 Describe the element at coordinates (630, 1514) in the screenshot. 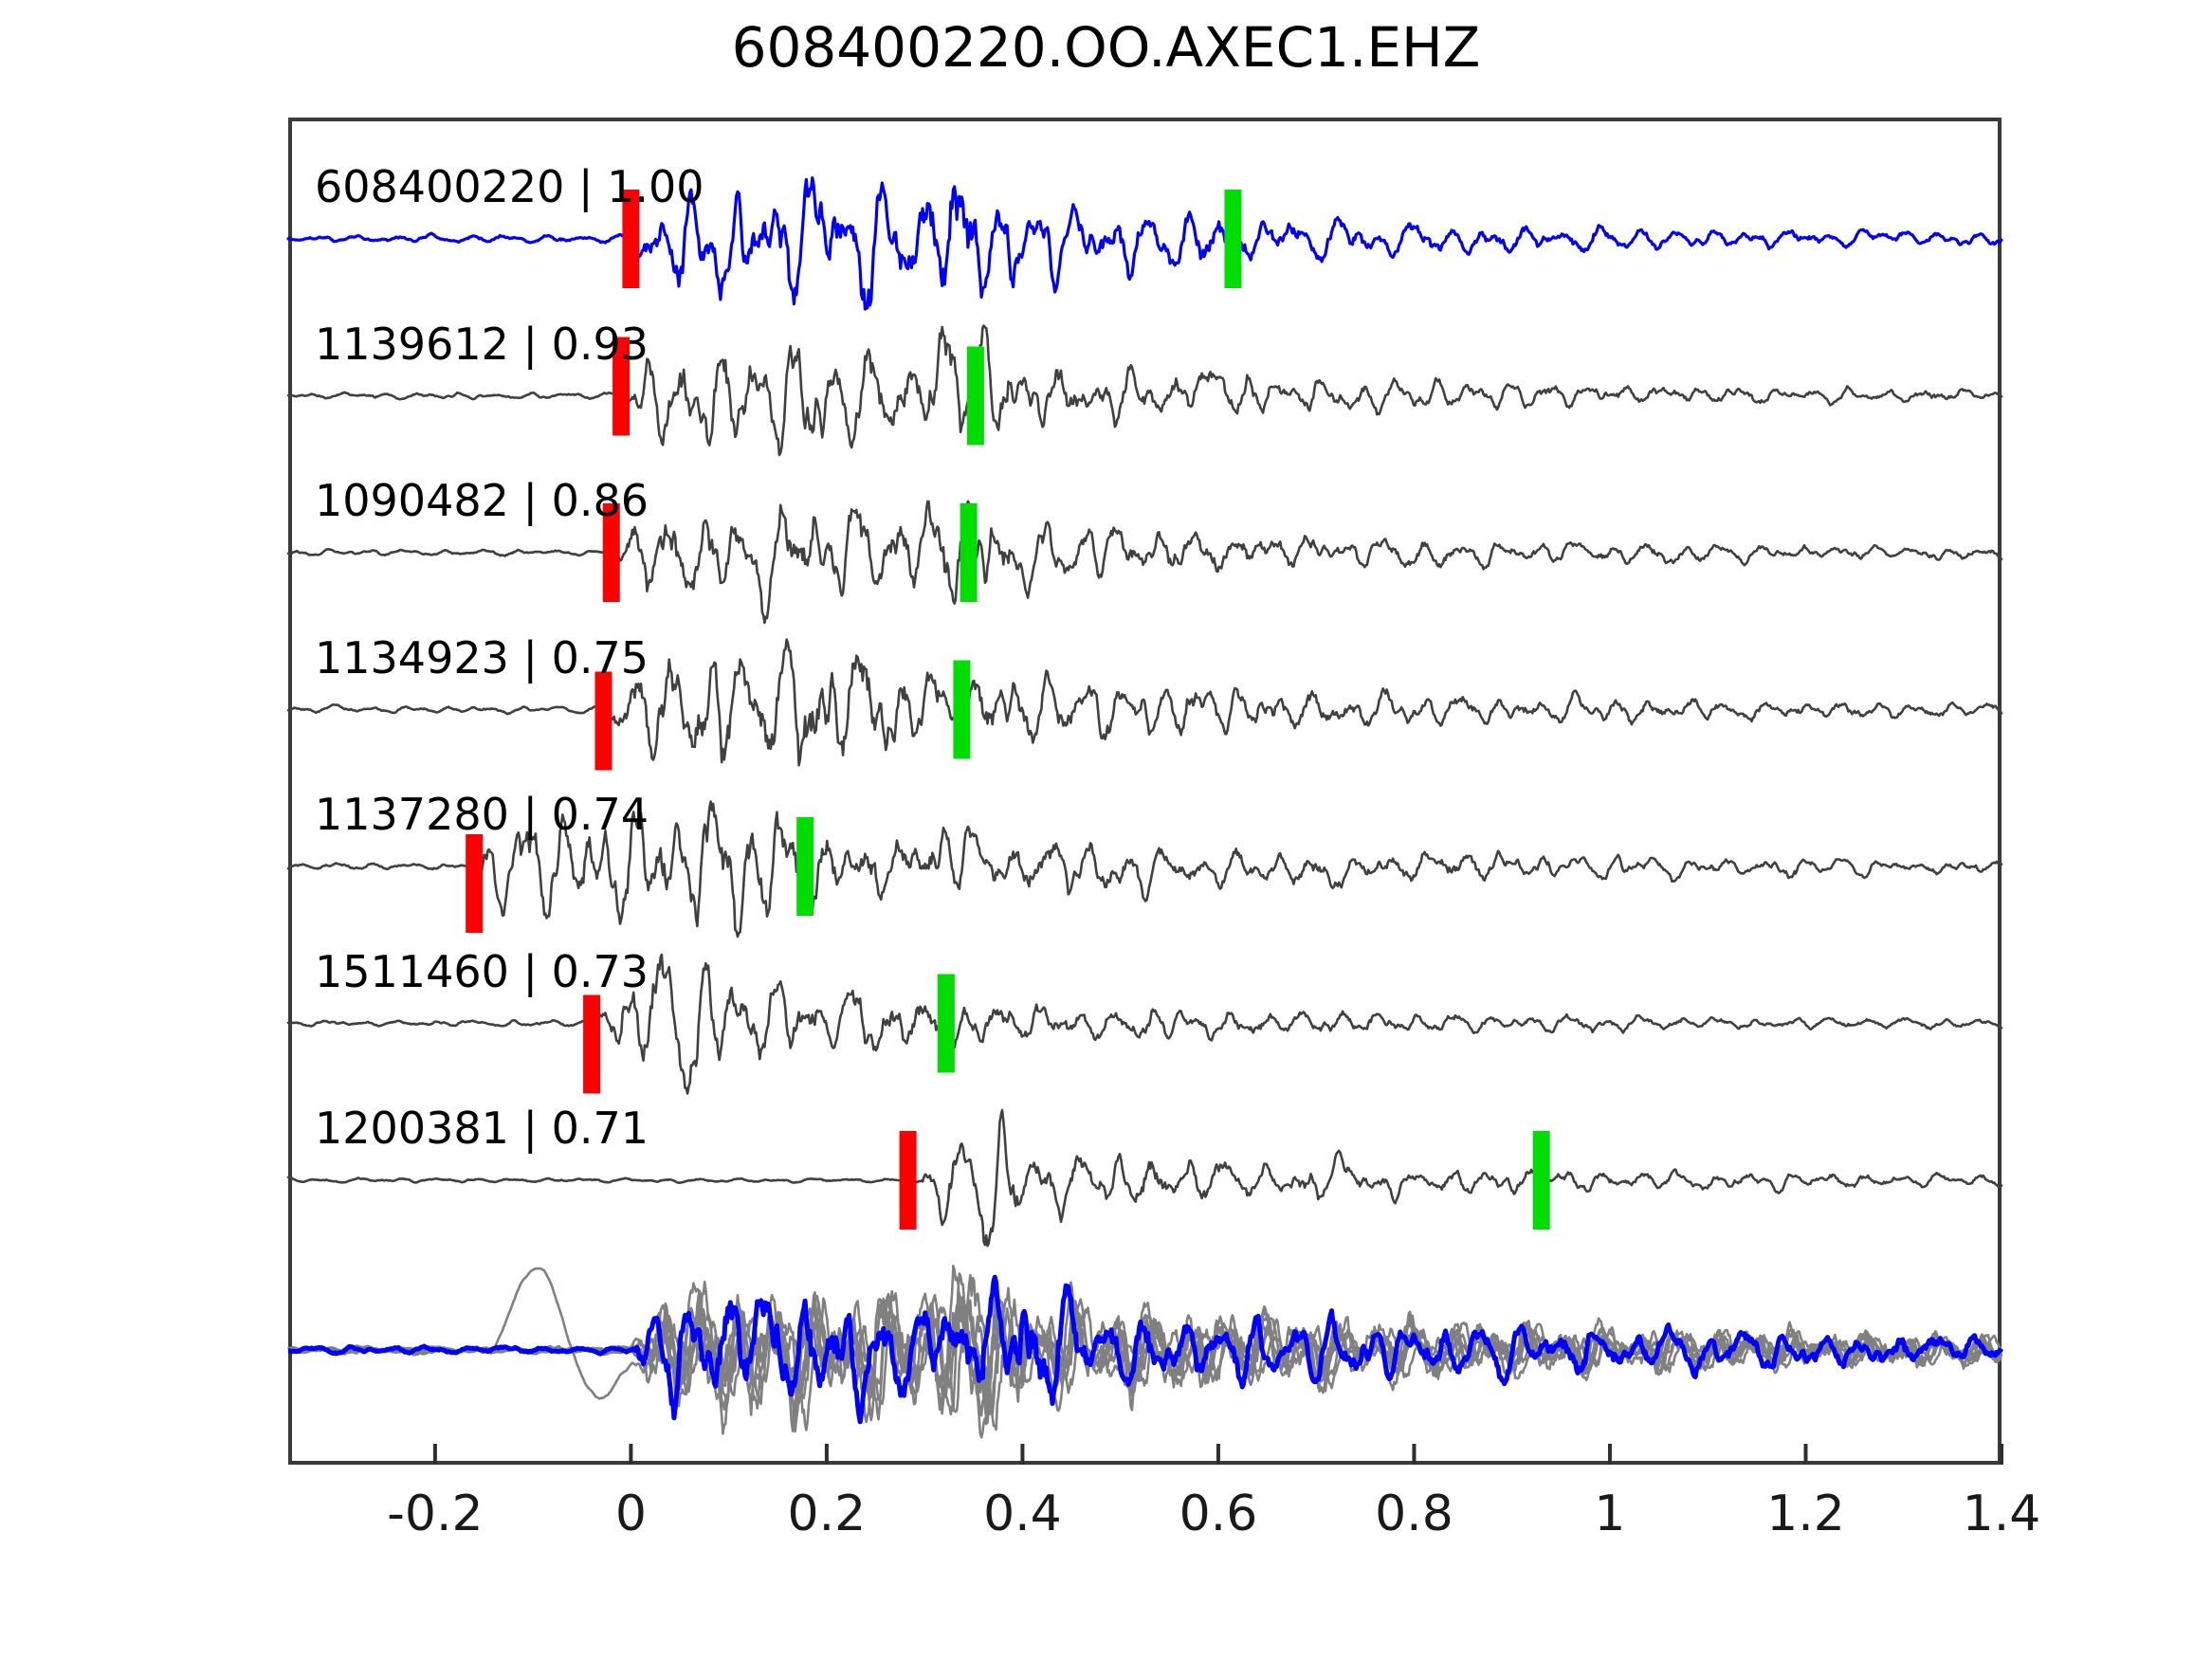

I see `x-tick-label: 0` at that location.